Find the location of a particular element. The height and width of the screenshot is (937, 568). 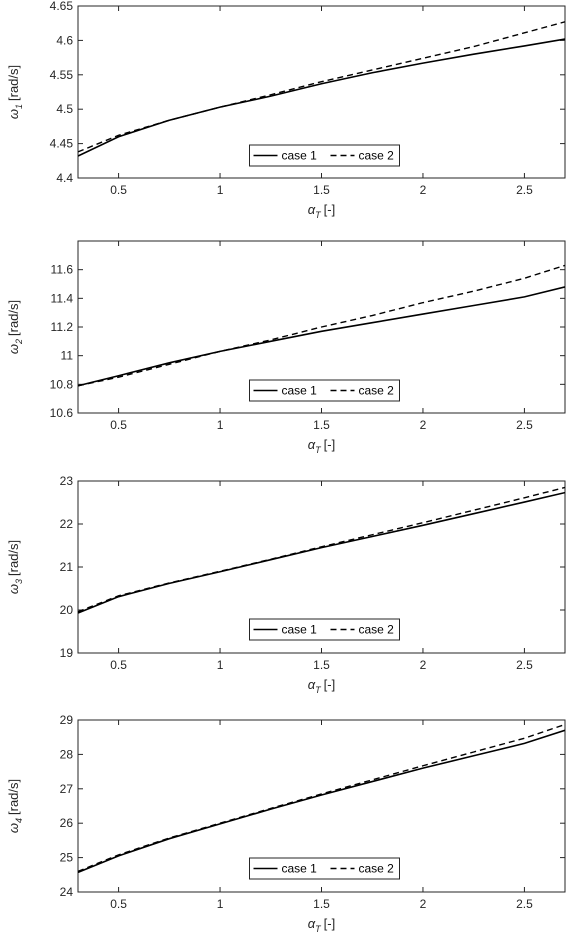

y-tick-label: 20 is located at coordinates (67, 610).